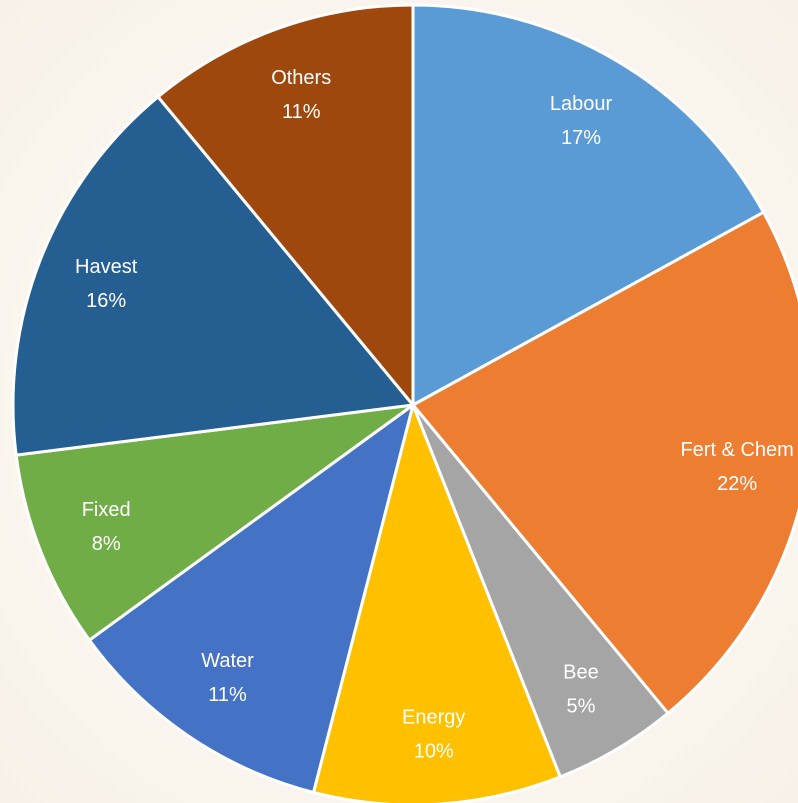  I want to click on slice-label: Fixed, so click(106, 510).